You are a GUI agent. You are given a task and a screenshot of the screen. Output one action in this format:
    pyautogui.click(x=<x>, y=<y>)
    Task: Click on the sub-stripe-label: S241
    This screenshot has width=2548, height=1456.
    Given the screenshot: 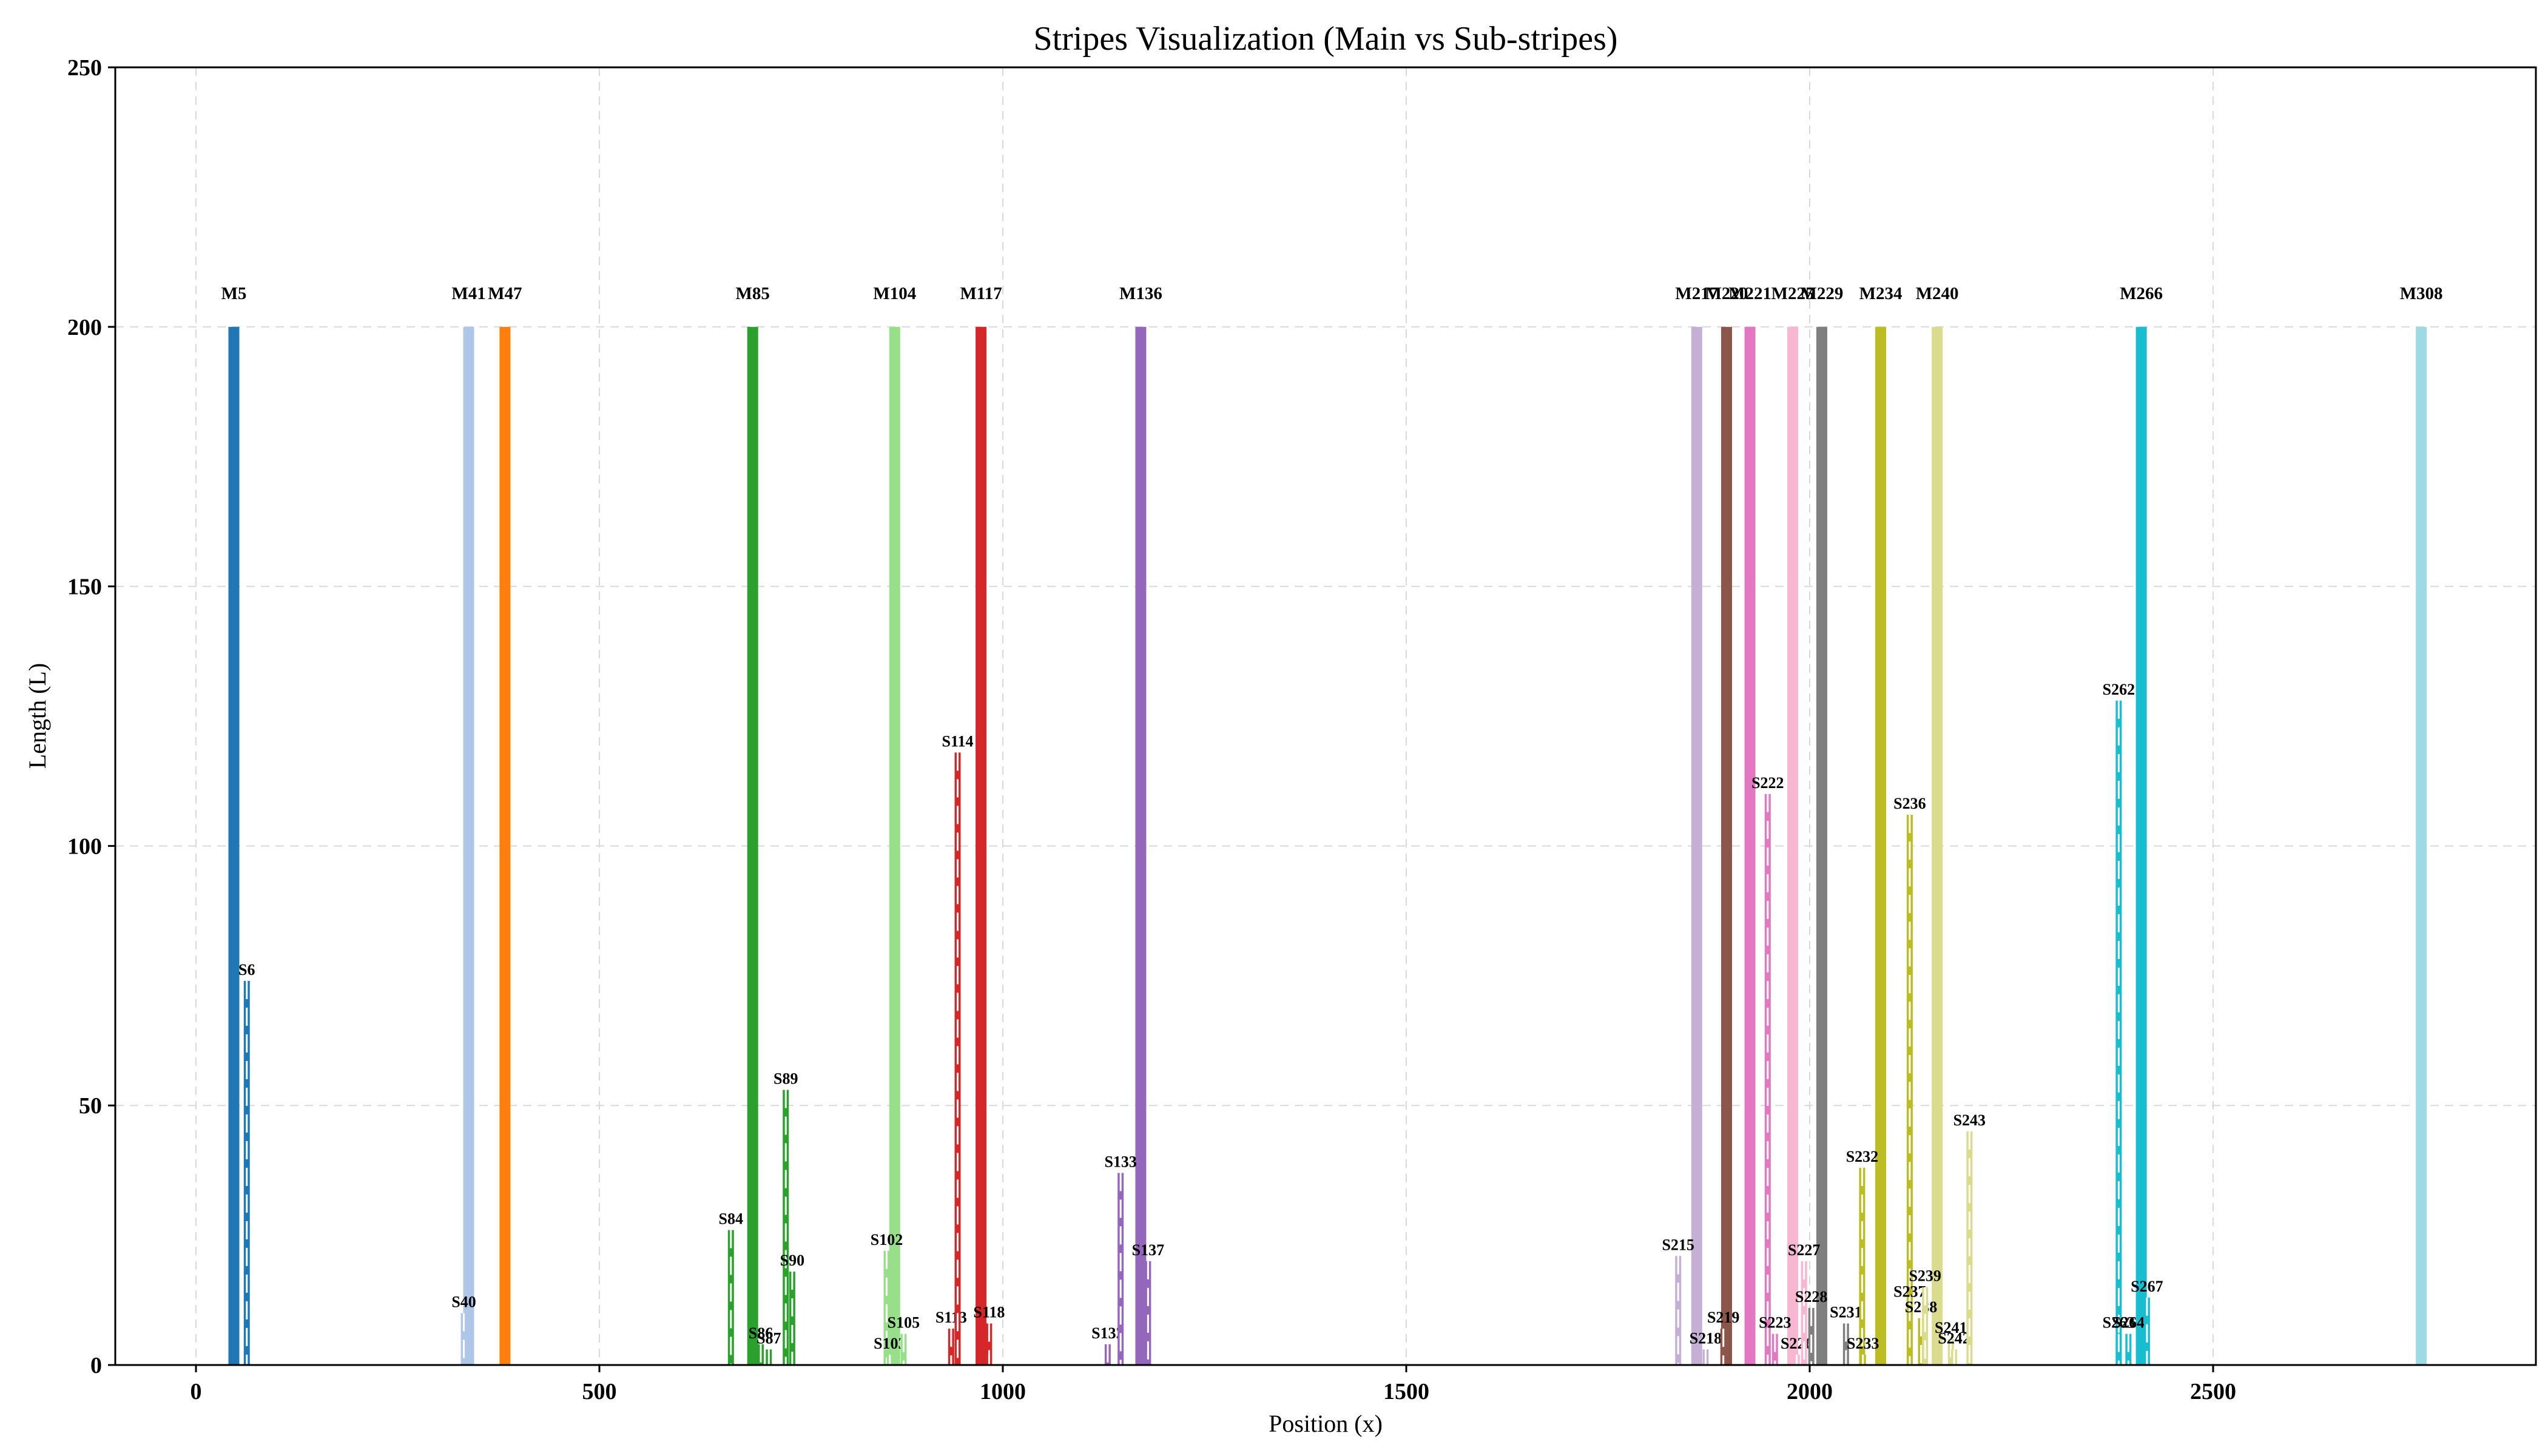 What is the action you would take?
    pyautogui.click(x=1951, y=1327)
    